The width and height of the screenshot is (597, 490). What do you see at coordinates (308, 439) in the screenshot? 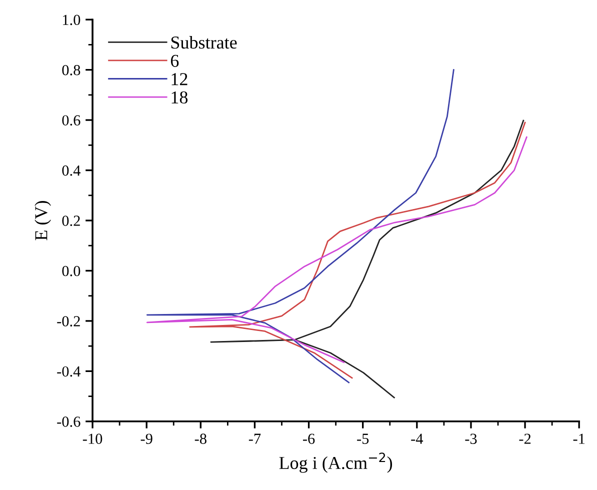
I see `x-tick-label: -6` at bounding box center [308, 439].